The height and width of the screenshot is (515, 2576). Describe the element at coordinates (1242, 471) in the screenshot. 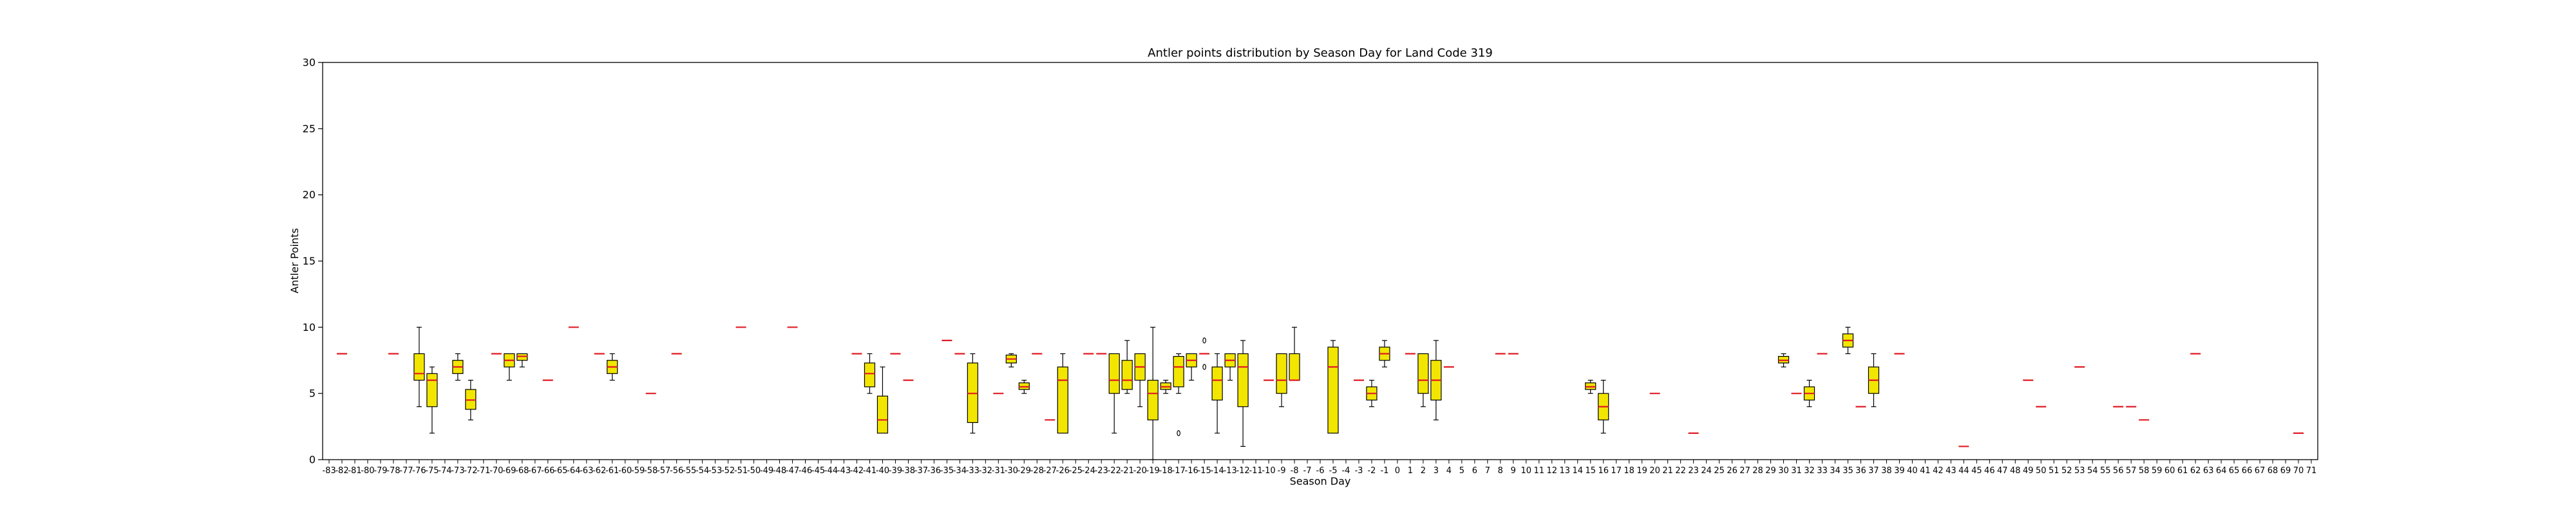

I see `x-tick-label: -12` at that location.